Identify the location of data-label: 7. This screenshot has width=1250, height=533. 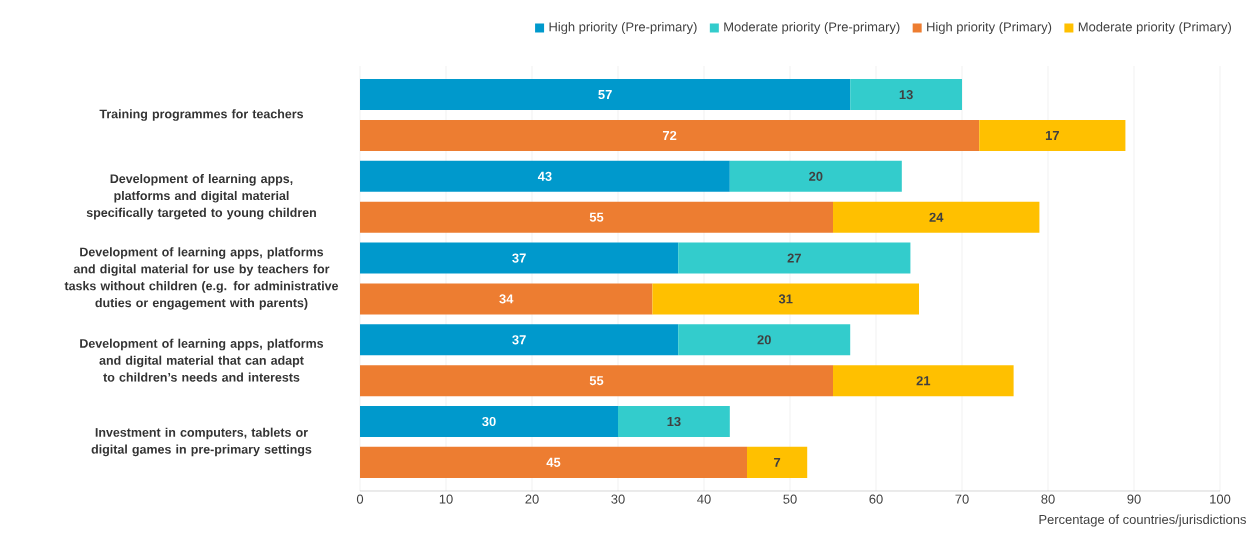
(777, 462).